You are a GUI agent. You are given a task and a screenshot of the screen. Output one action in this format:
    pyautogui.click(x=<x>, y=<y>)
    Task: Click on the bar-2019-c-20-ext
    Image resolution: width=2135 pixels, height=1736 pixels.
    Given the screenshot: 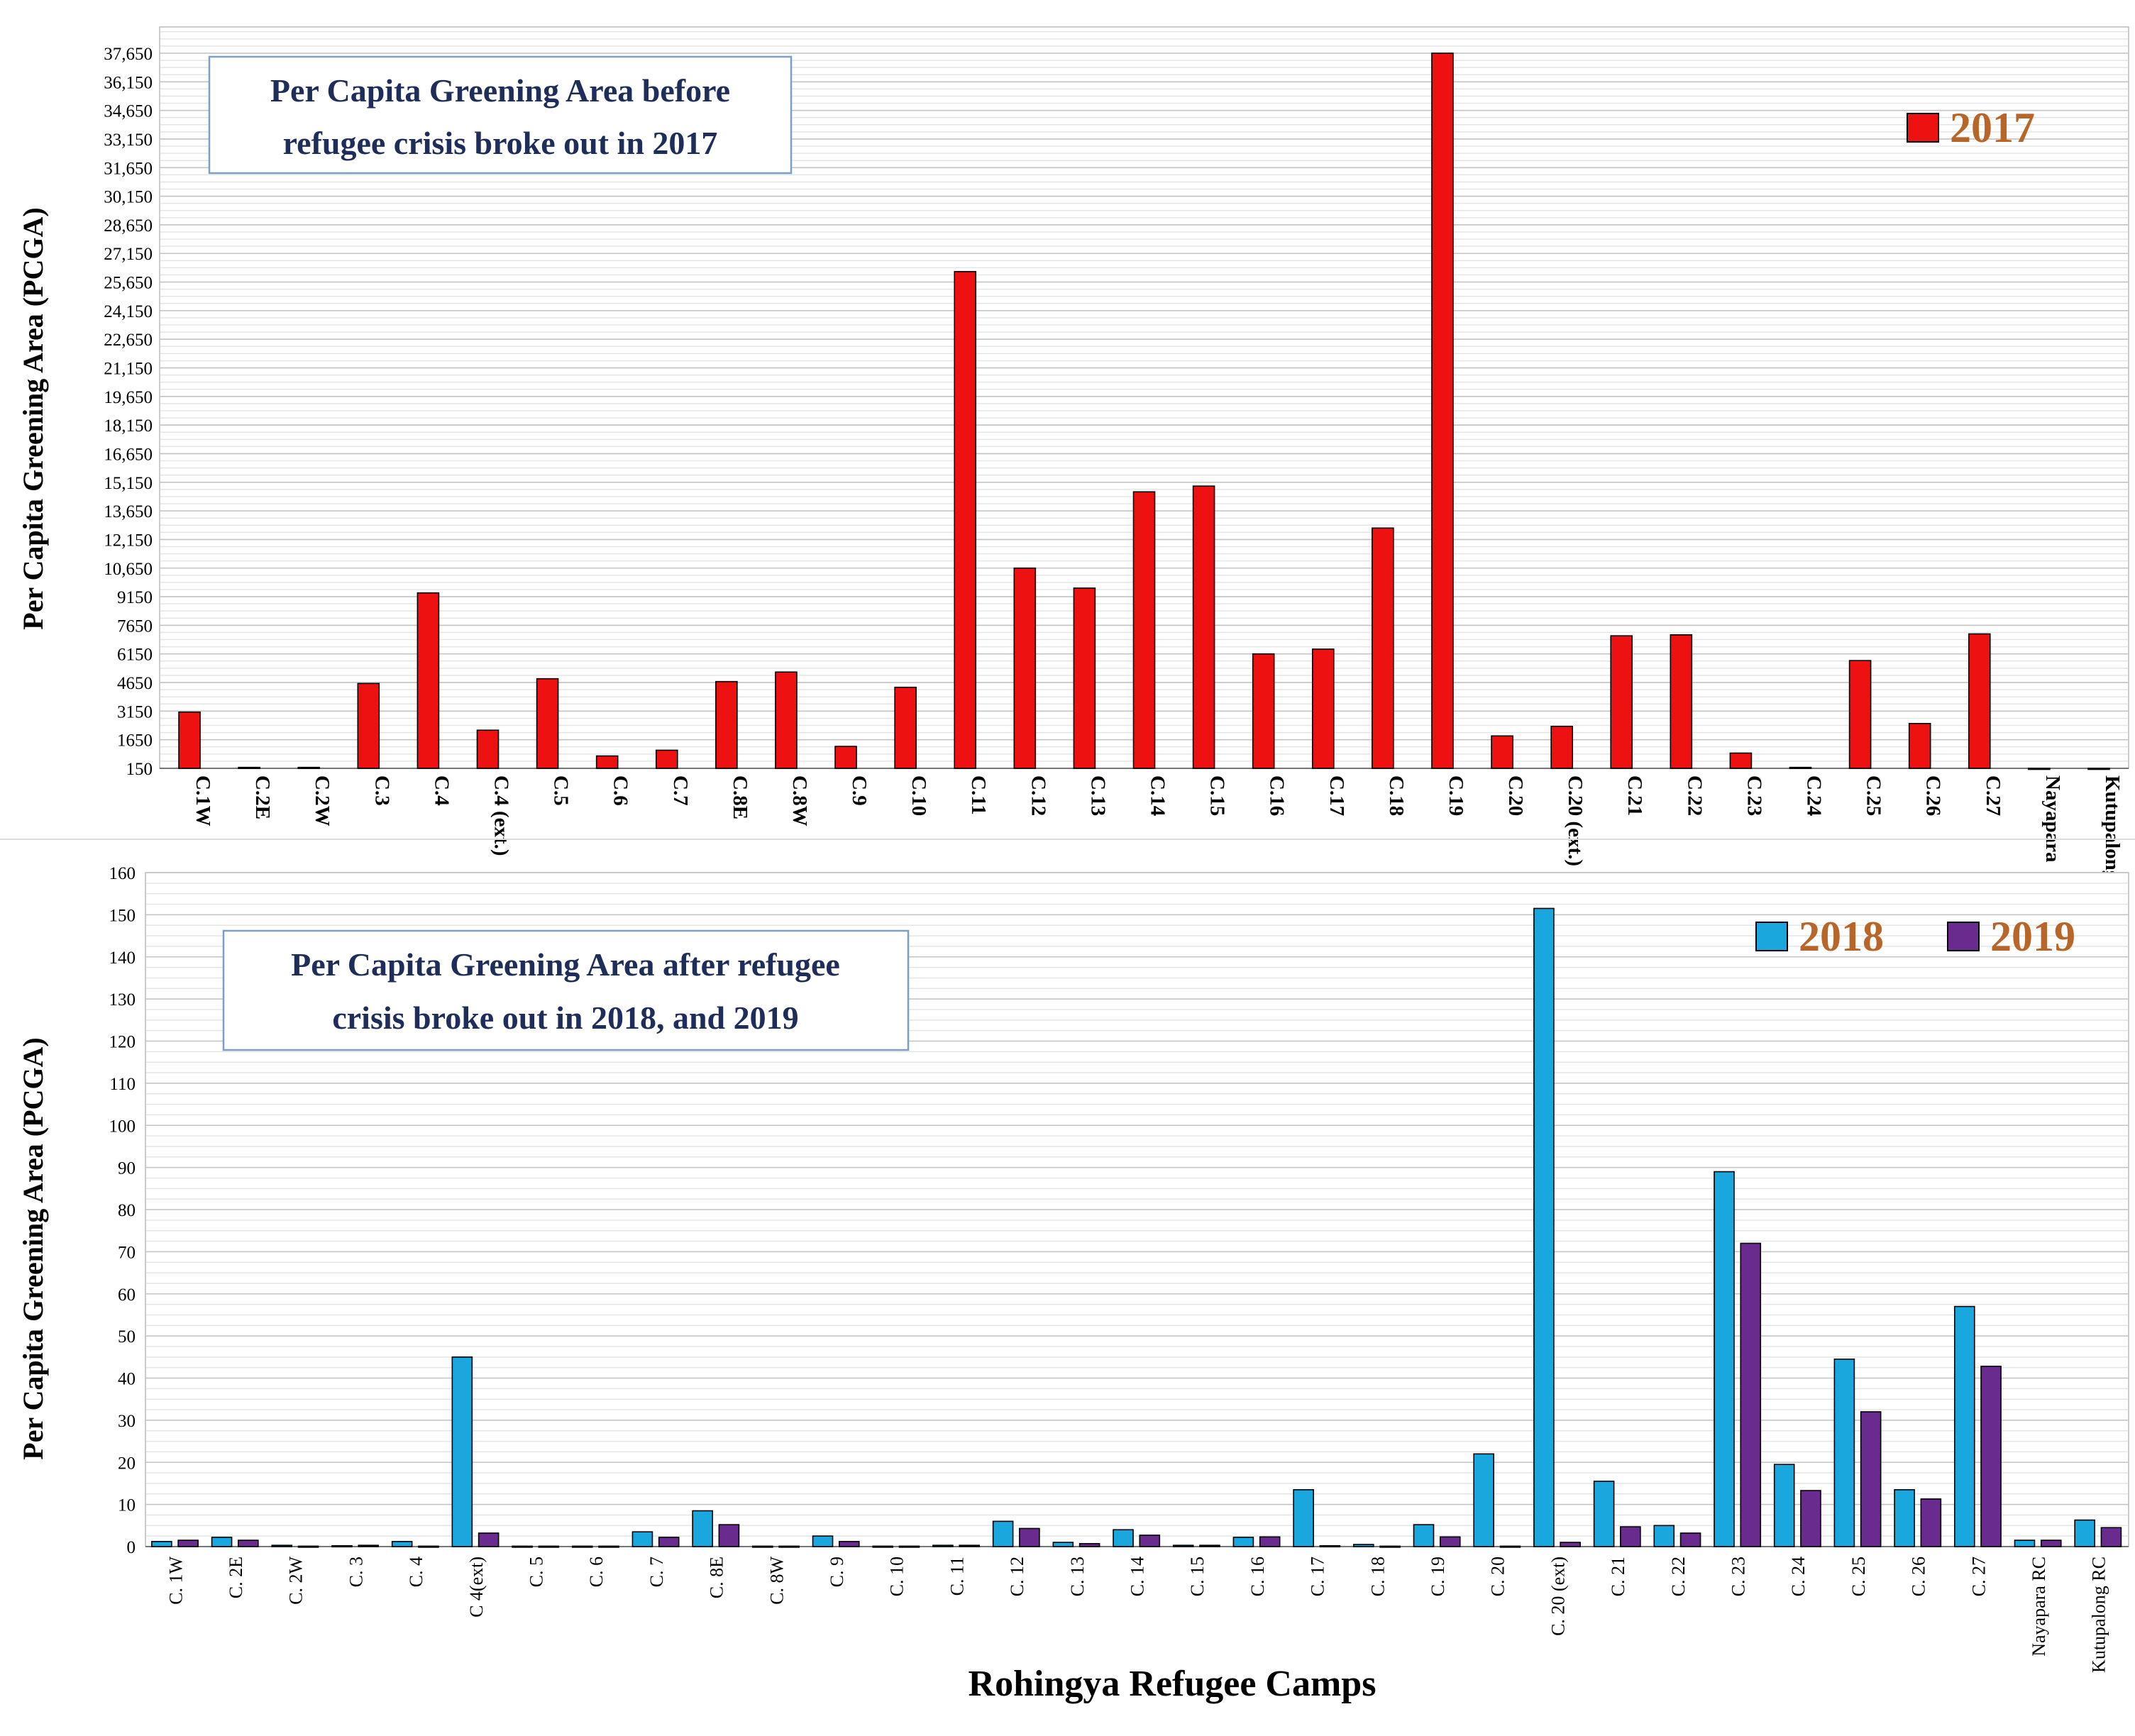 What is the action you would take?
    pyautogui.click(x=1570, y=1544)
    